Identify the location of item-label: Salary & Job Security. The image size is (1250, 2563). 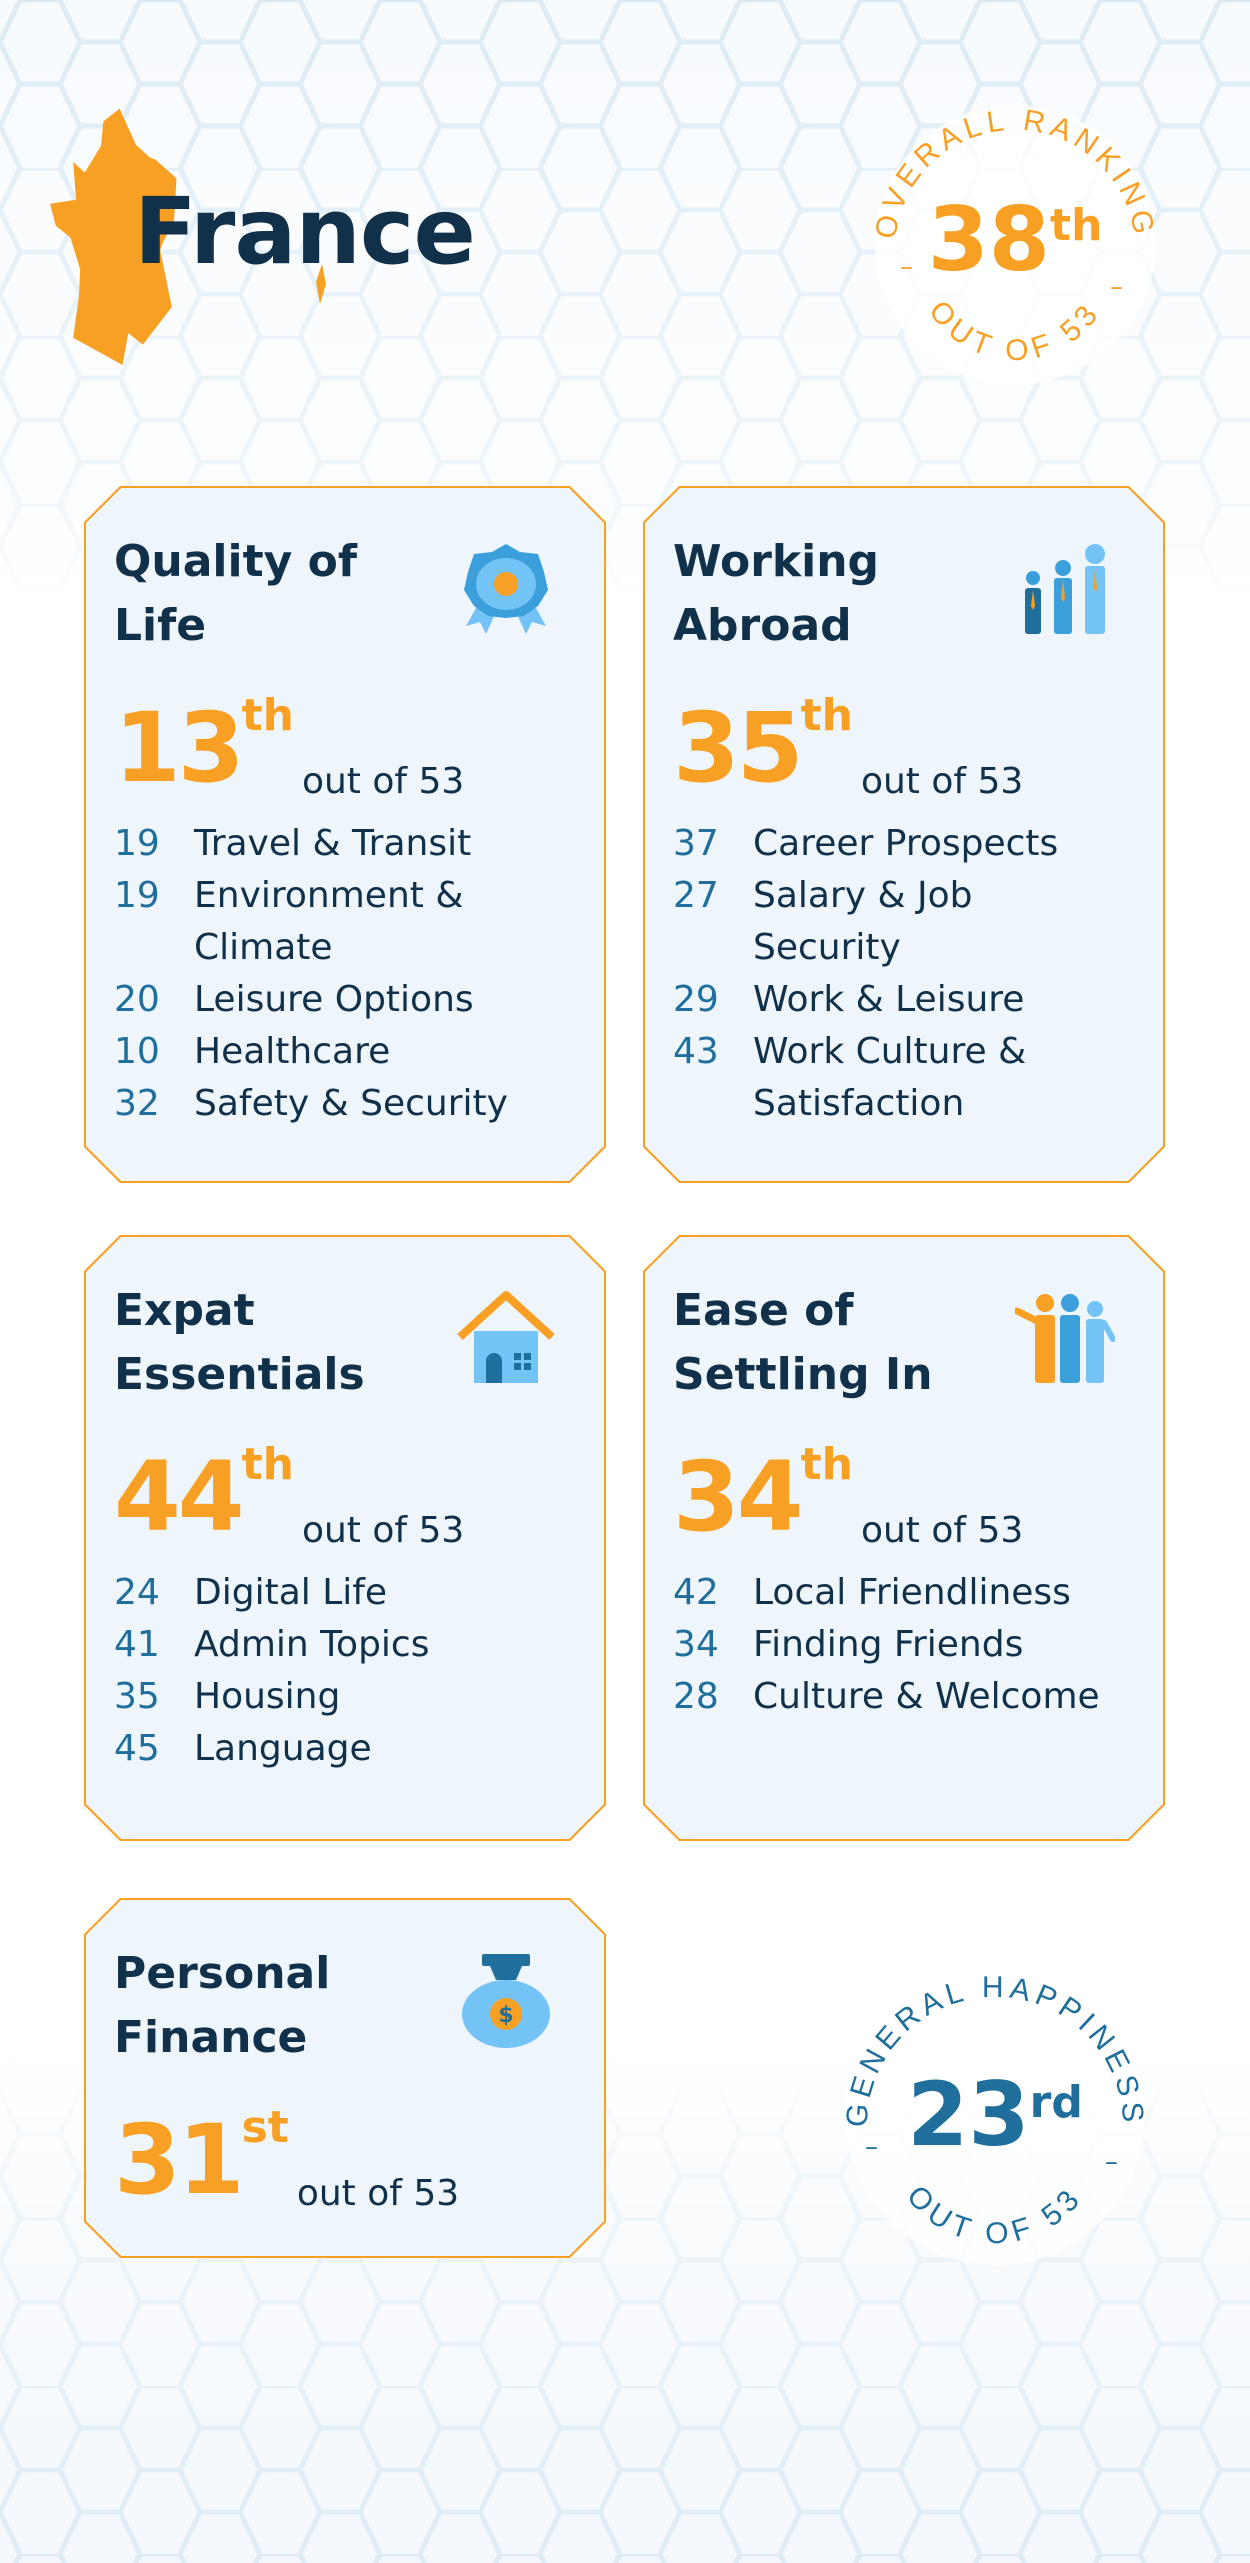
(863, 921).